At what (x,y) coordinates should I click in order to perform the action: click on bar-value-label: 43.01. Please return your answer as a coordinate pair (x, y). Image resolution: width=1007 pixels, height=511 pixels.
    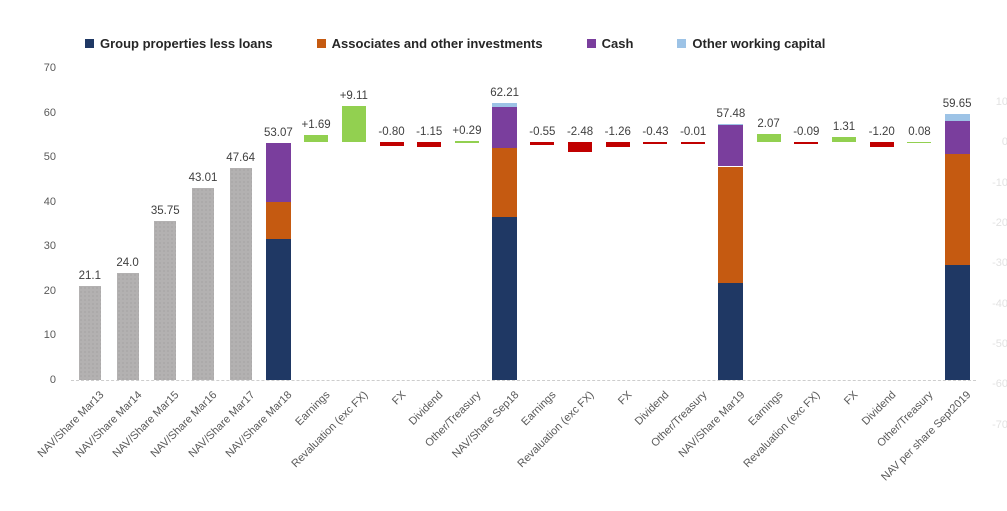
    Looking at the image, I should click on (203, 178).